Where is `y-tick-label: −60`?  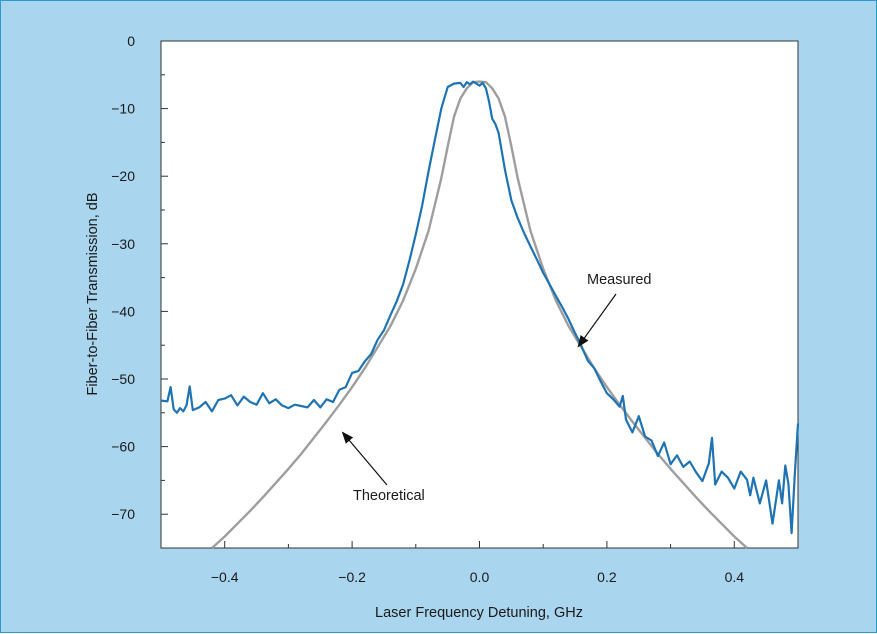 y-tick-label: −60 is located at coordinates (123, 447).